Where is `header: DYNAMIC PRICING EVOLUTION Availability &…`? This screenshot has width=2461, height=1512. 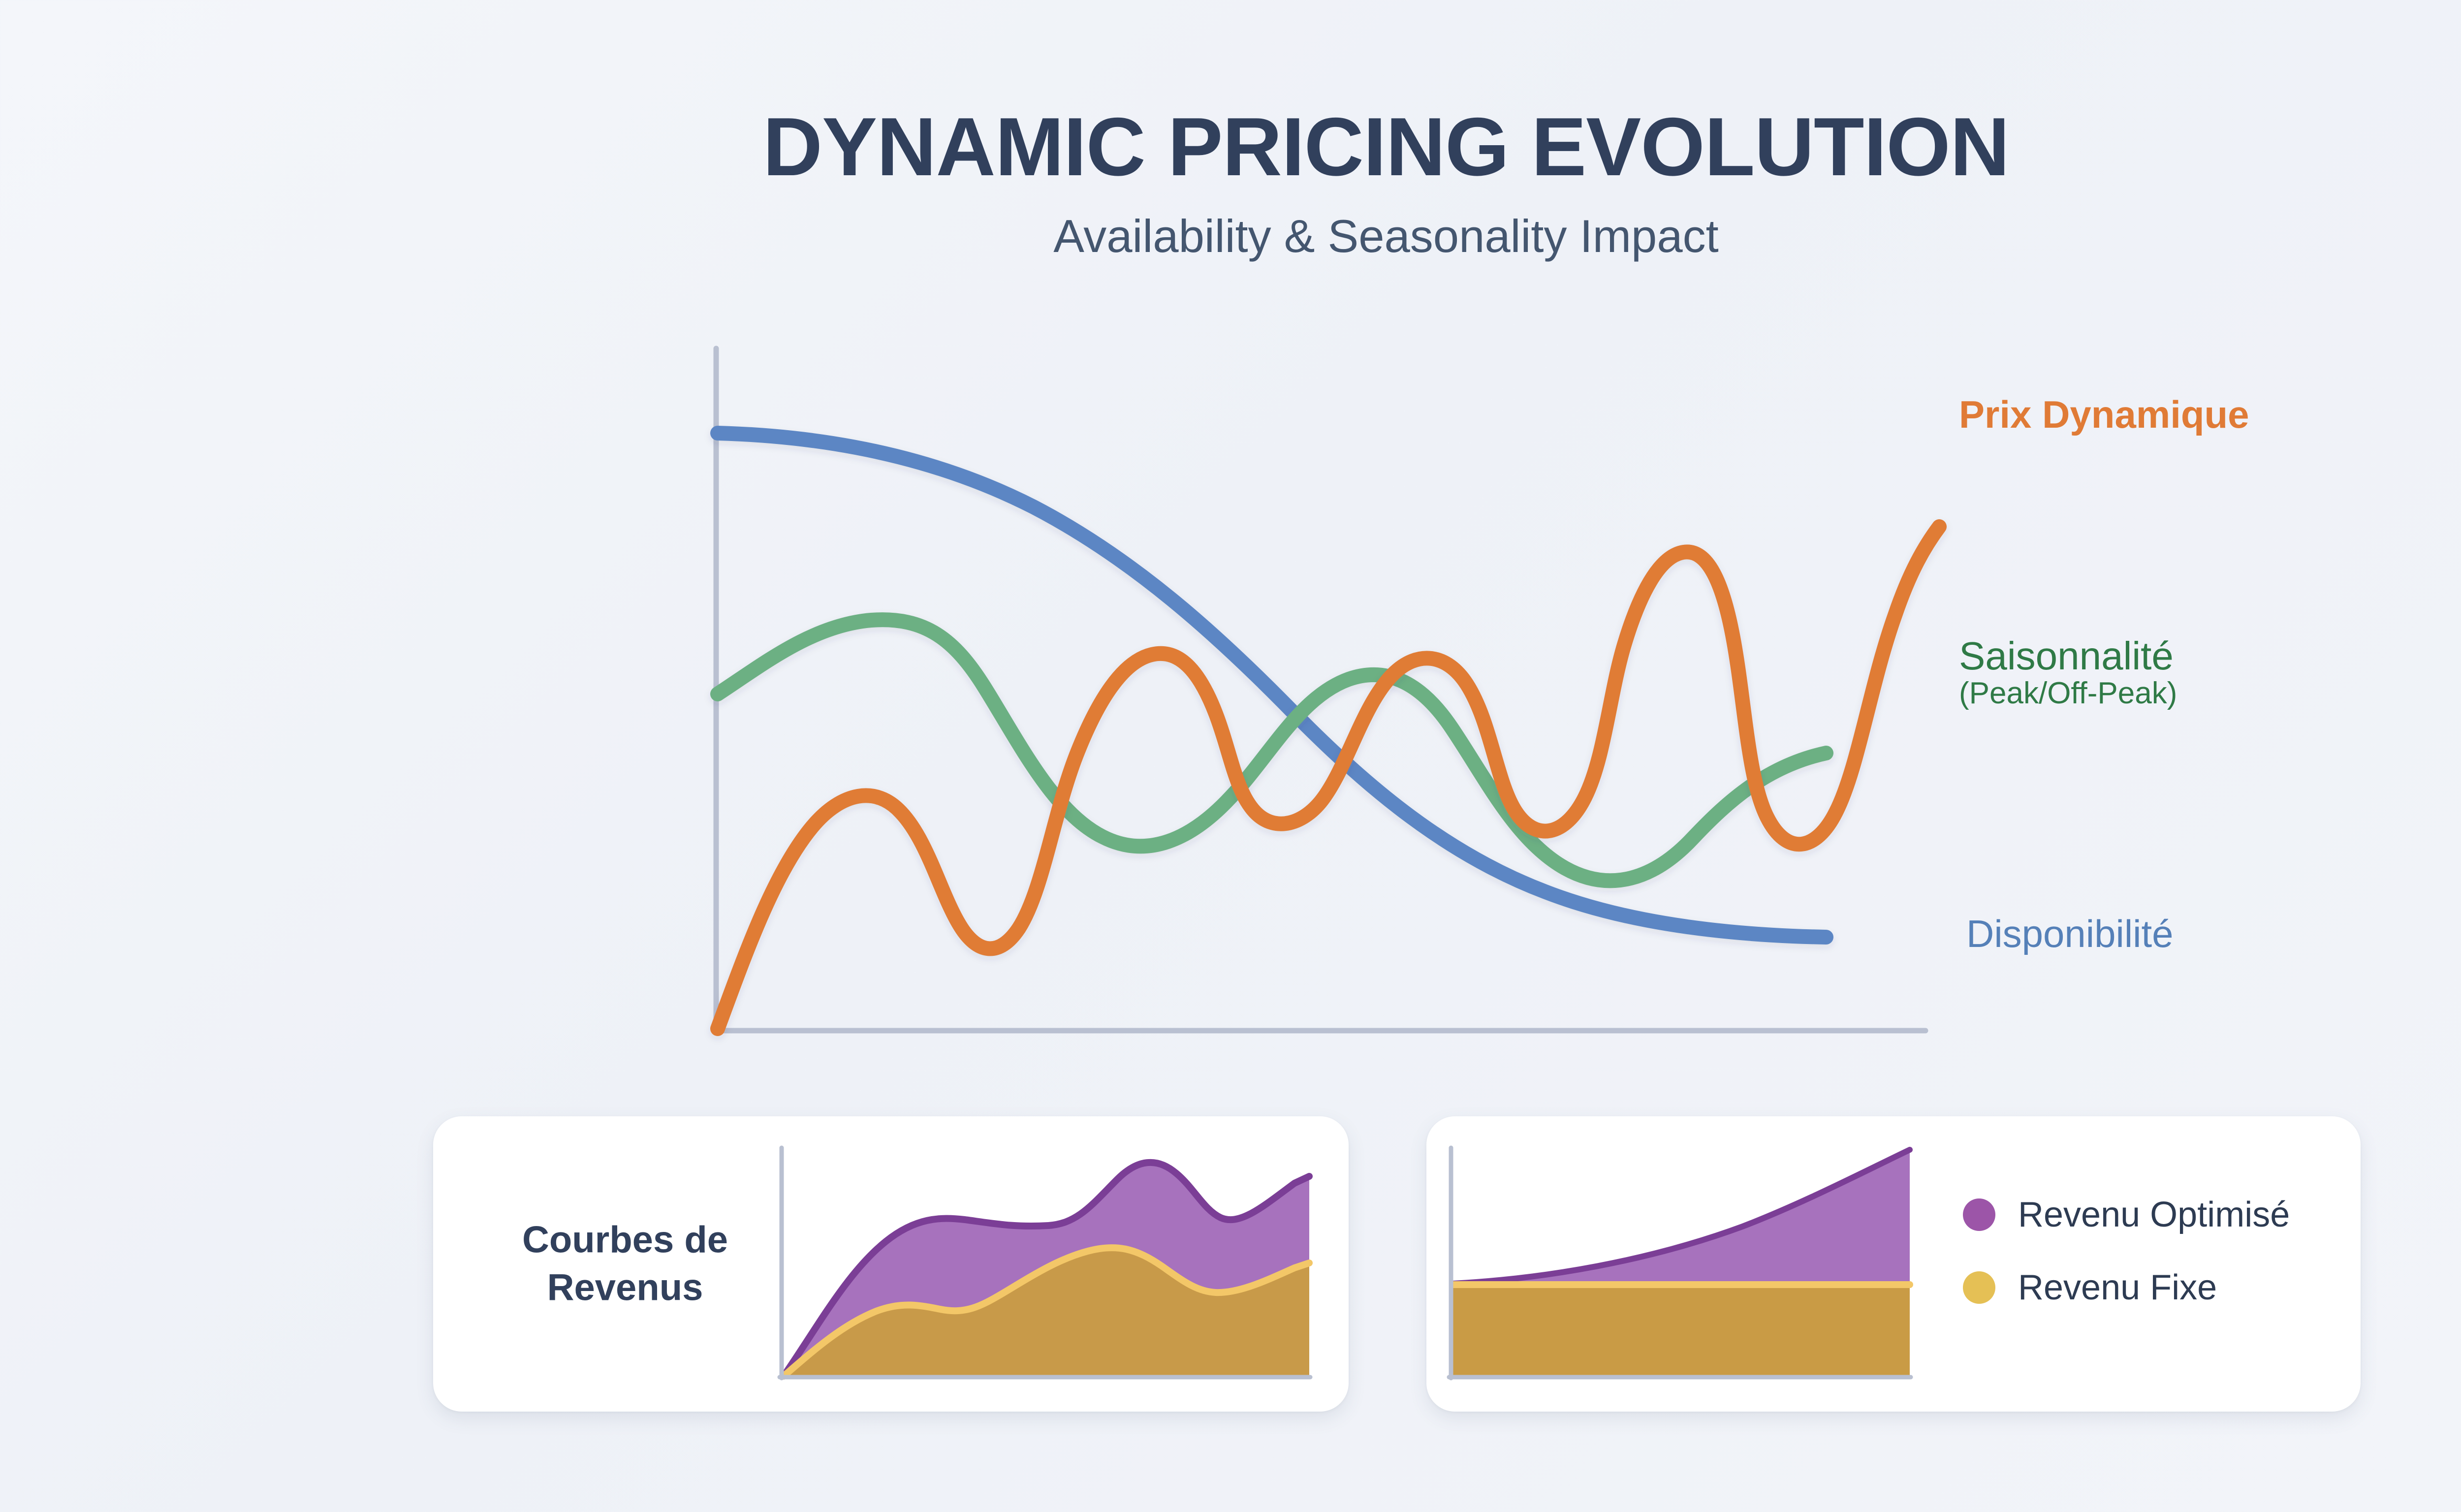
header: DYNAMIC PRICING EVOLUTION Availability &… is located at coordinates (1230, 182).